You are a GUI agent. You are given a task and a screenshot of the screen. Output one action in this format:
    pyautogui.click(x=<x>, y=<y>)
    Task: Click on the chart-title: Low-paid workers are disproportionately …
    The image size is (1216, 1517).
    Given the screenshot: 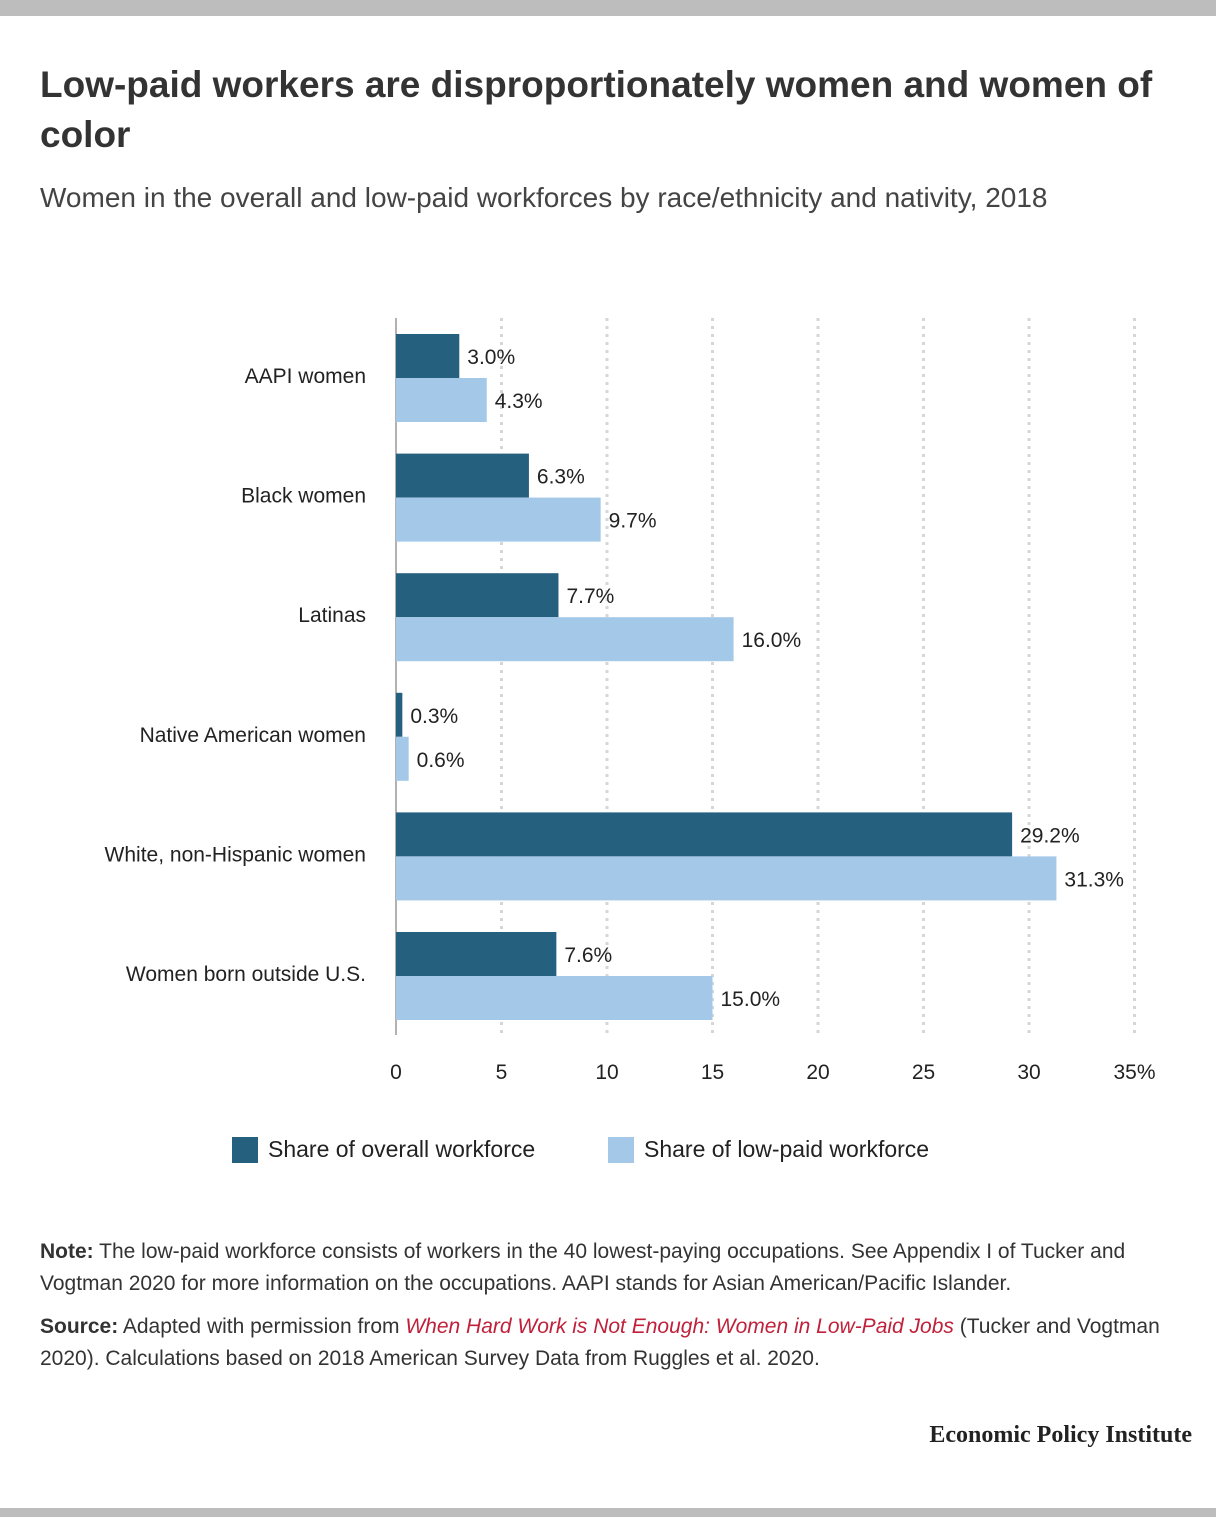 What is the action you would take?
    pyautogui.click(x=596, y=109)
    